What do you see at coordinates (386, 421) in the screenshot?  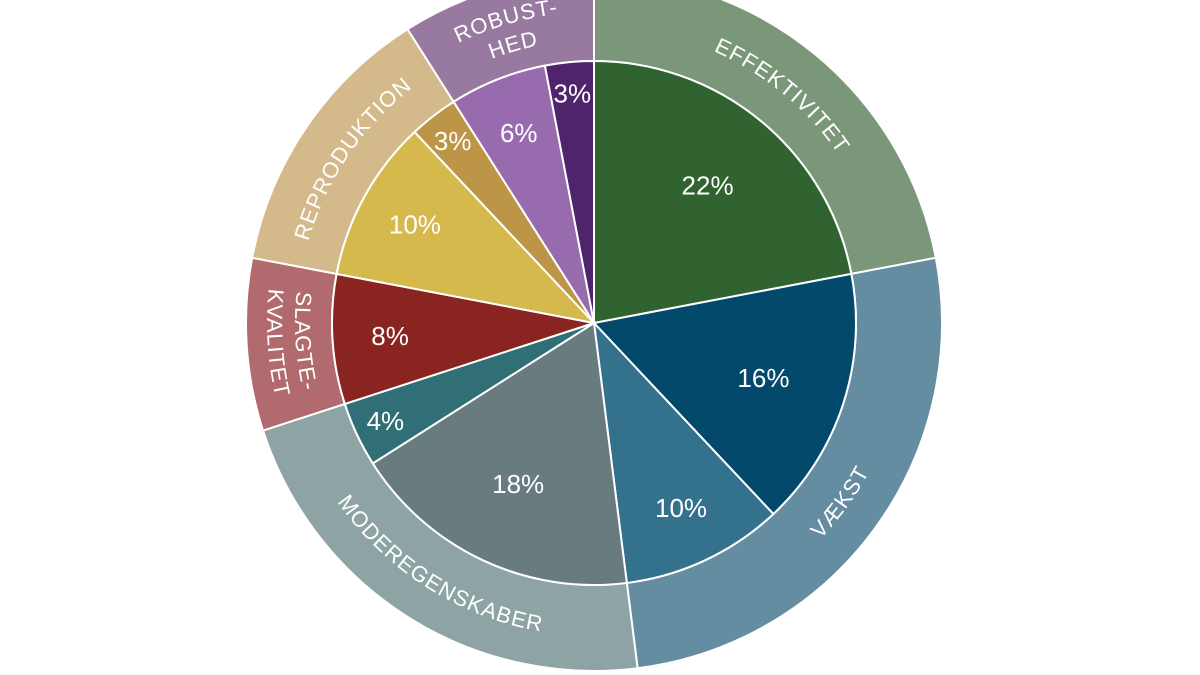 I see `slice-percent-label: 4%` at bounding box center [386, 421].